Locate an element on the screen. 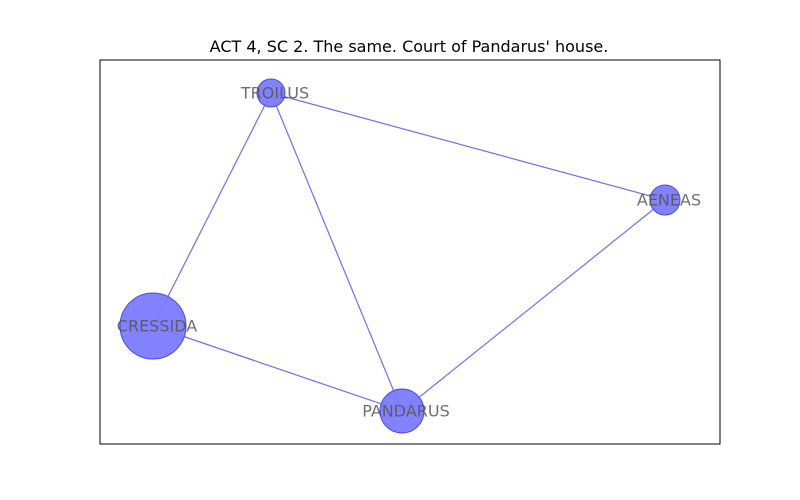 The image size is (800, 500). node-label-troilus: TROILUS is located at coordinates (274, 93).